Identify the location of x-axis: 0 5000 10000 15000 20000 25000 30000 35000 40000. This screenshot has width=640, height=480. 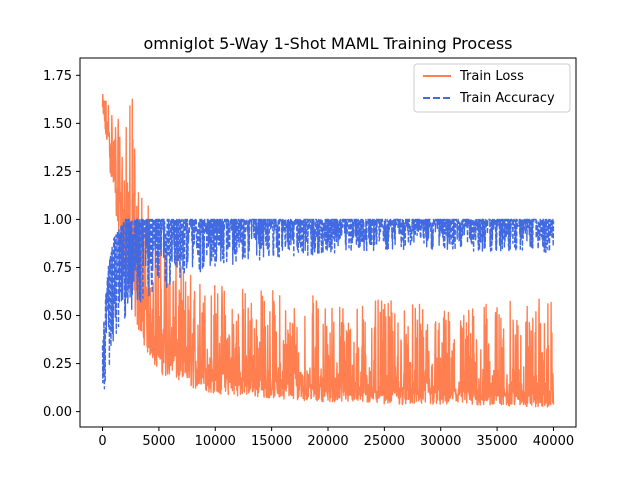
(336, 438).